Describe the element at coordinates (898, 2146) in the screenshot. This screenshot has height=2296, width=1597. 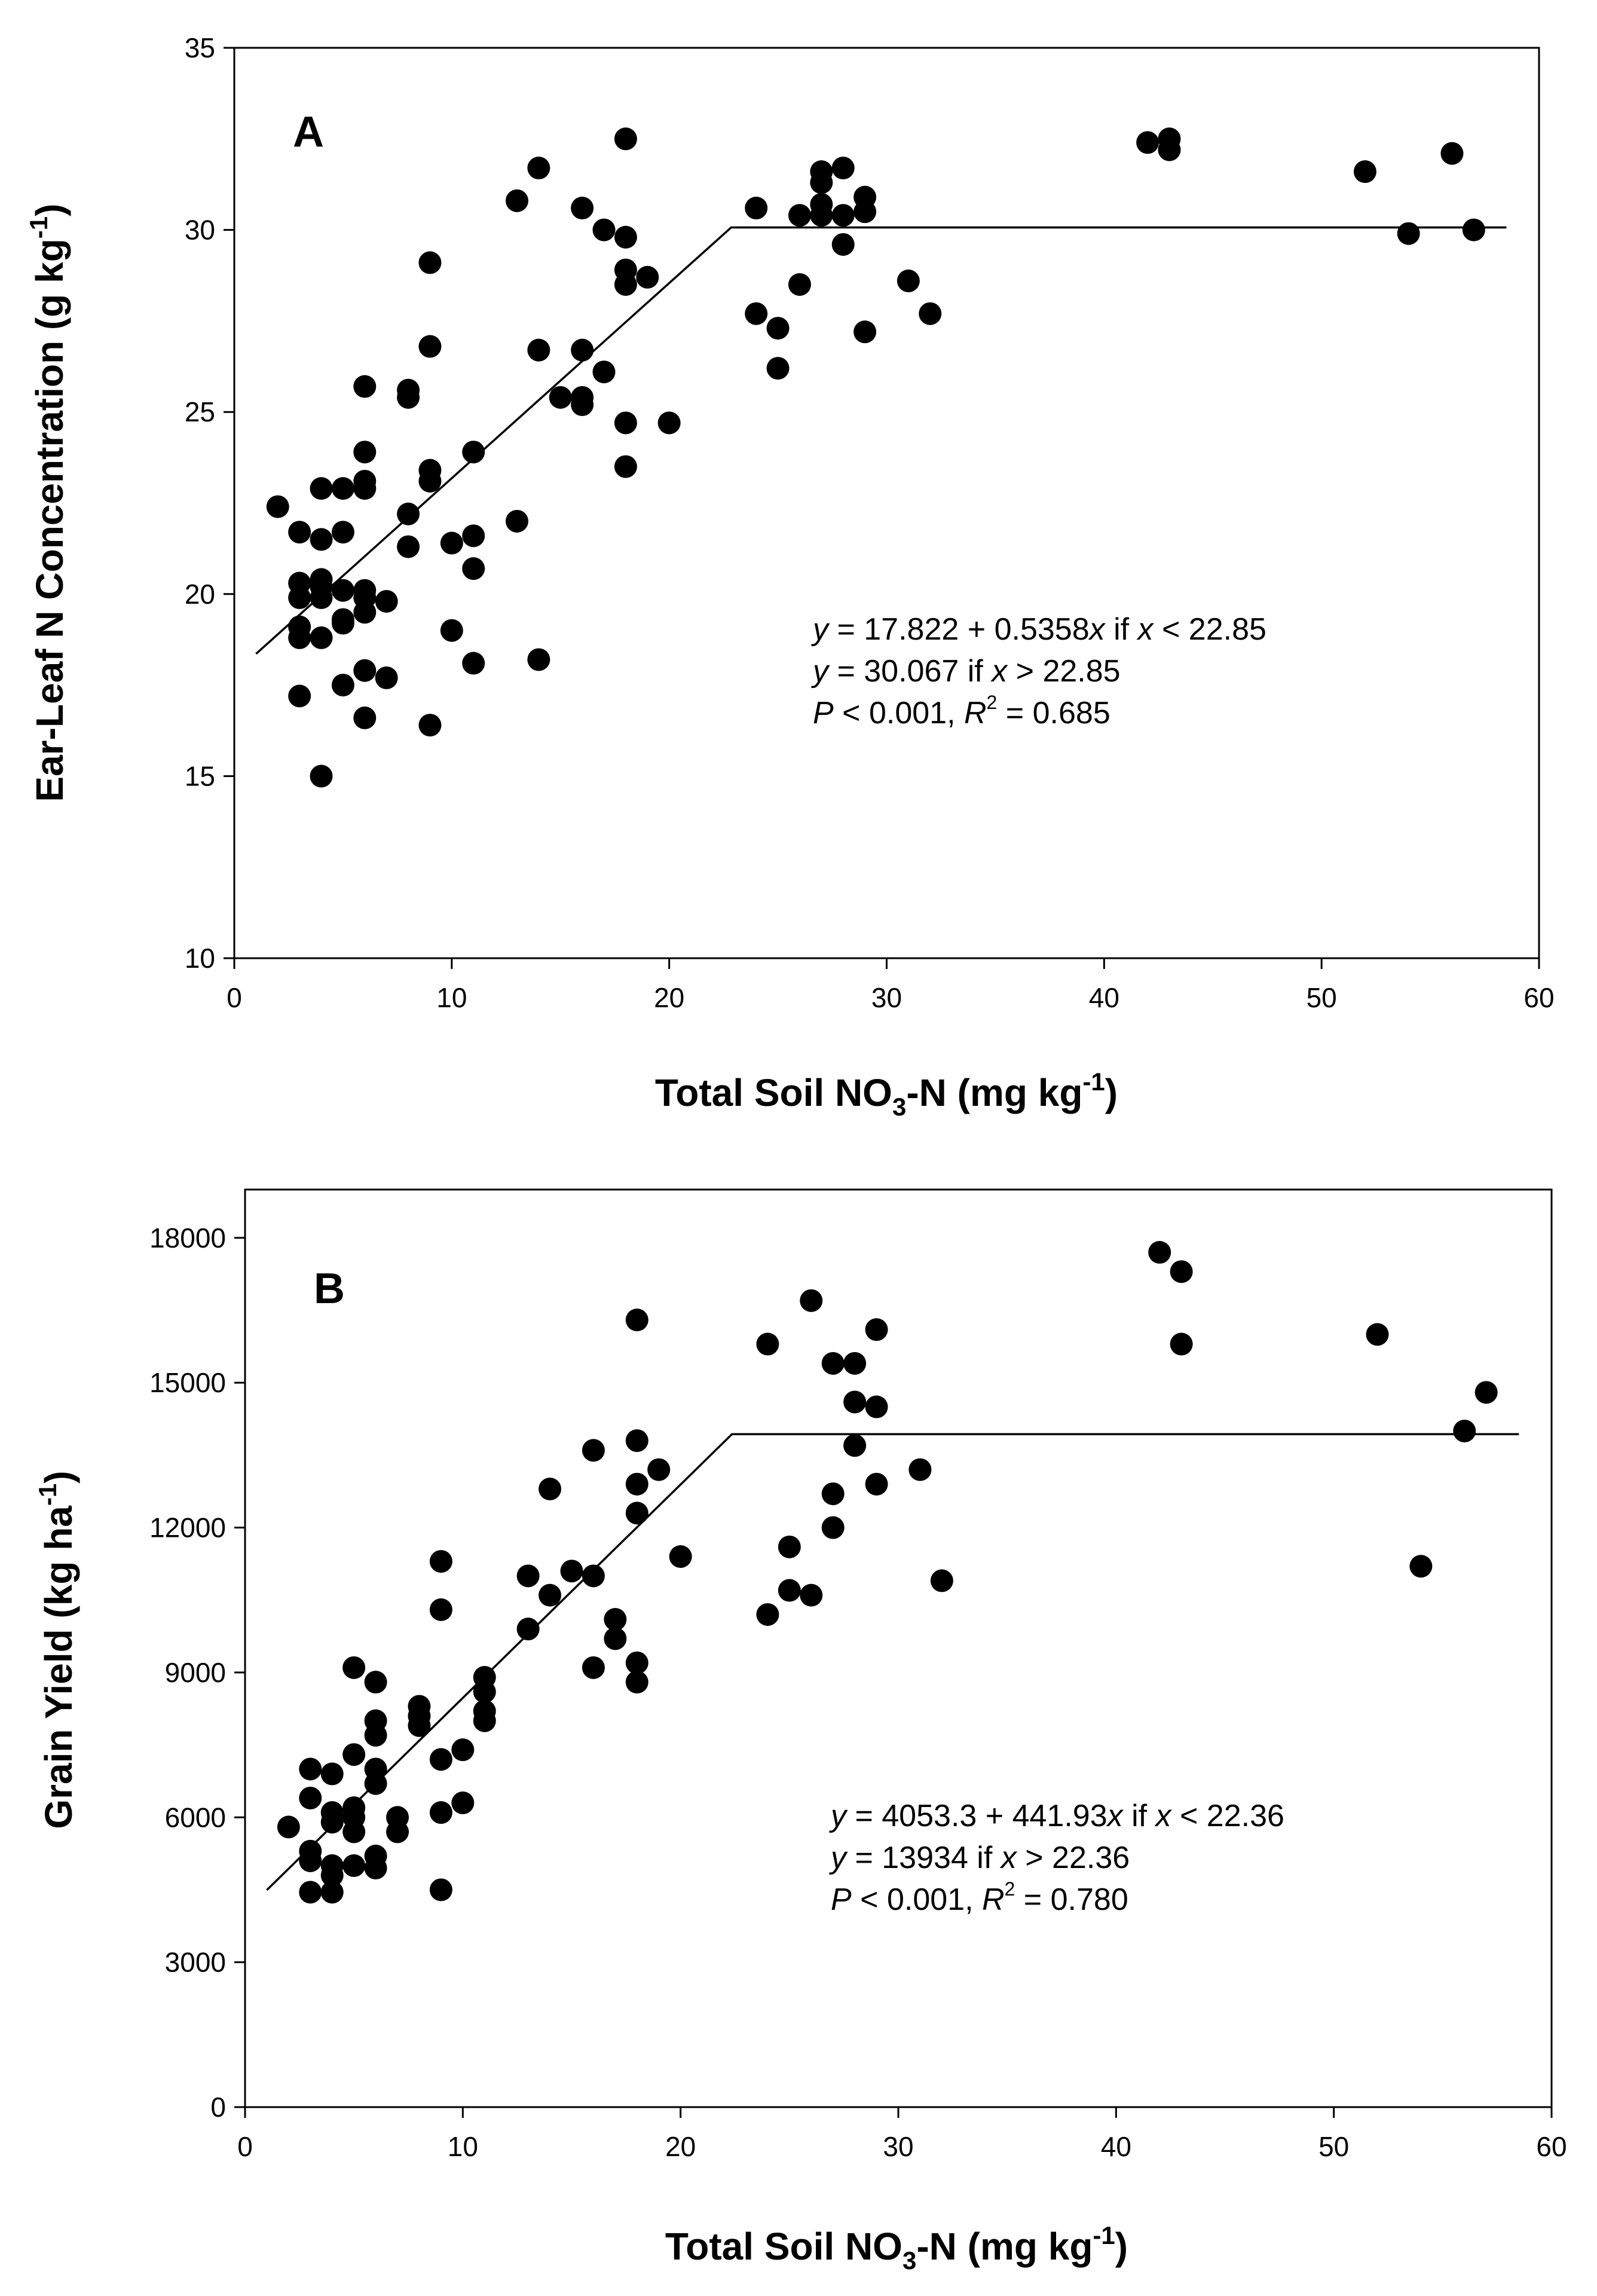
I see `panel-b-x-tick-label: 30` at that location.